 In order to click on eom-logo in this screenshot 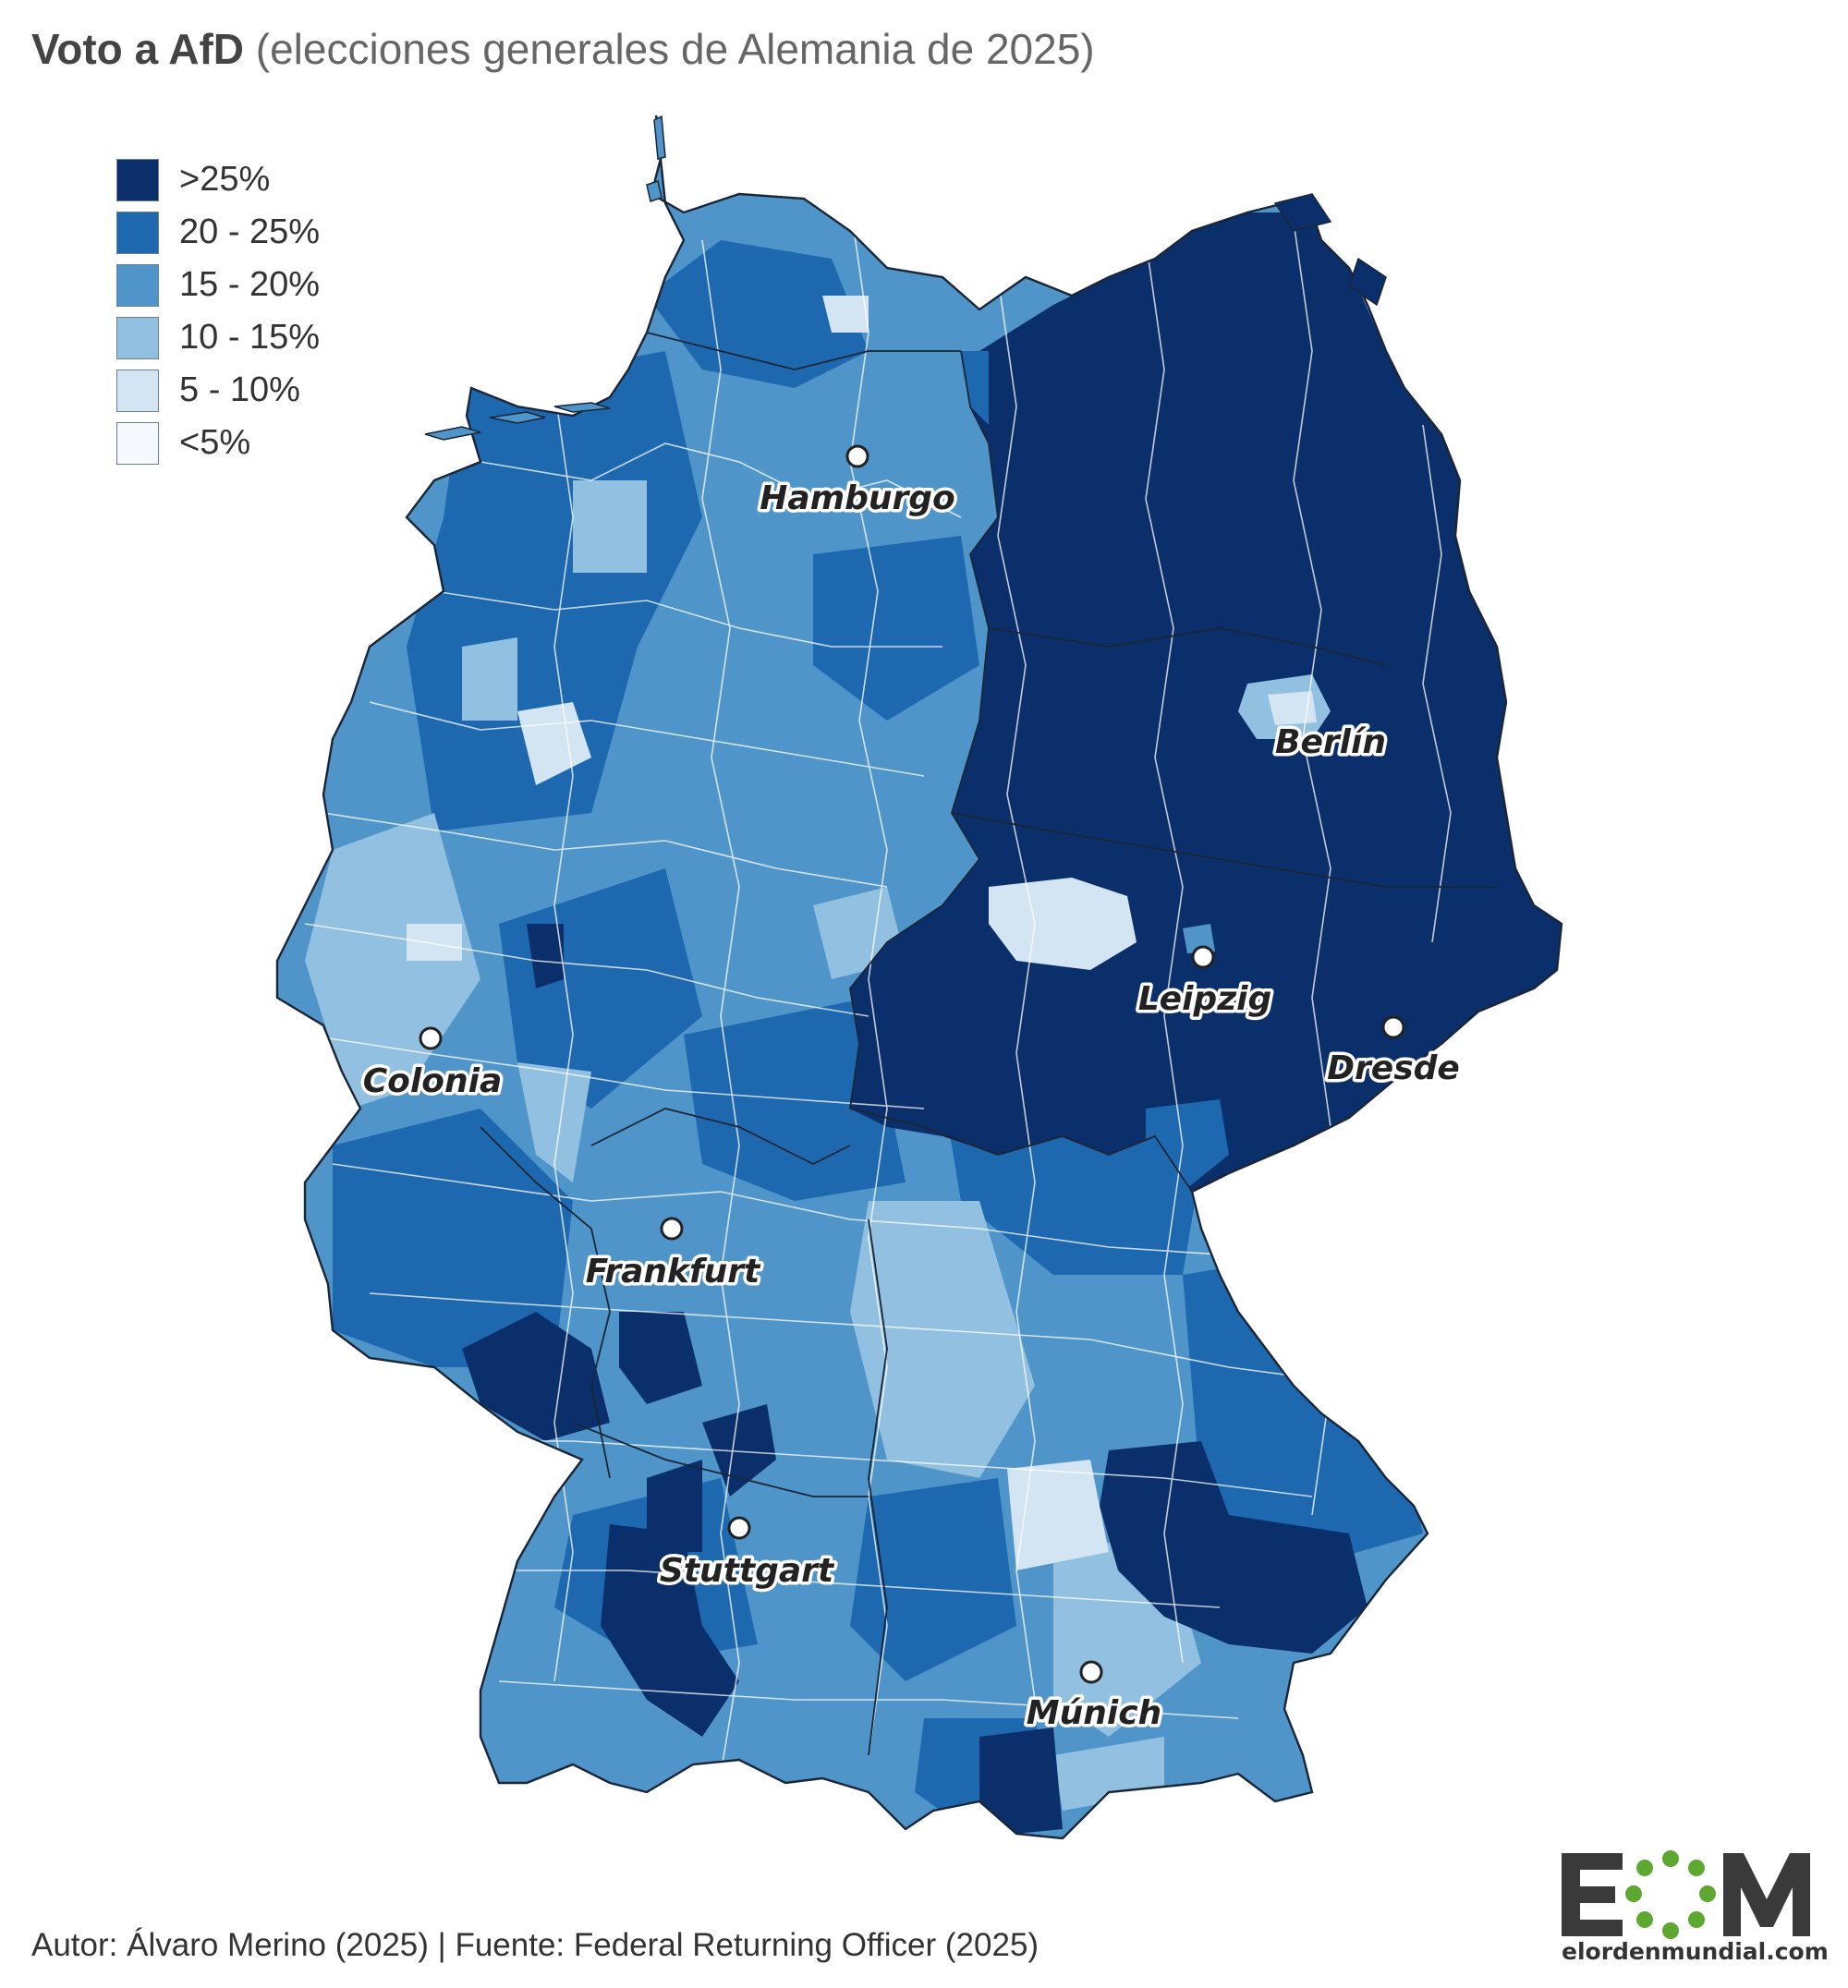, I will do `click(1686, 1894)`.